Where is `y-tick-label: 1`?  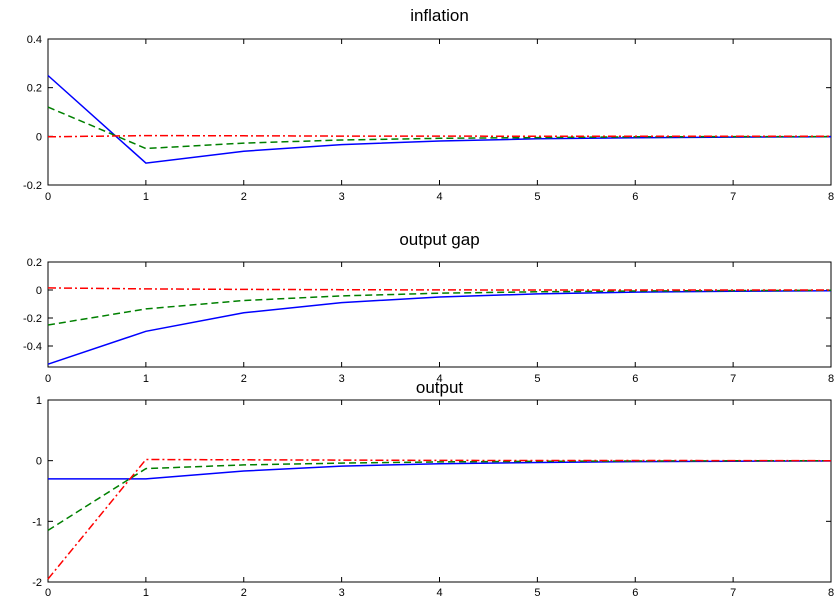
y-tick-label: 1 is located at coordinates (39, 401).